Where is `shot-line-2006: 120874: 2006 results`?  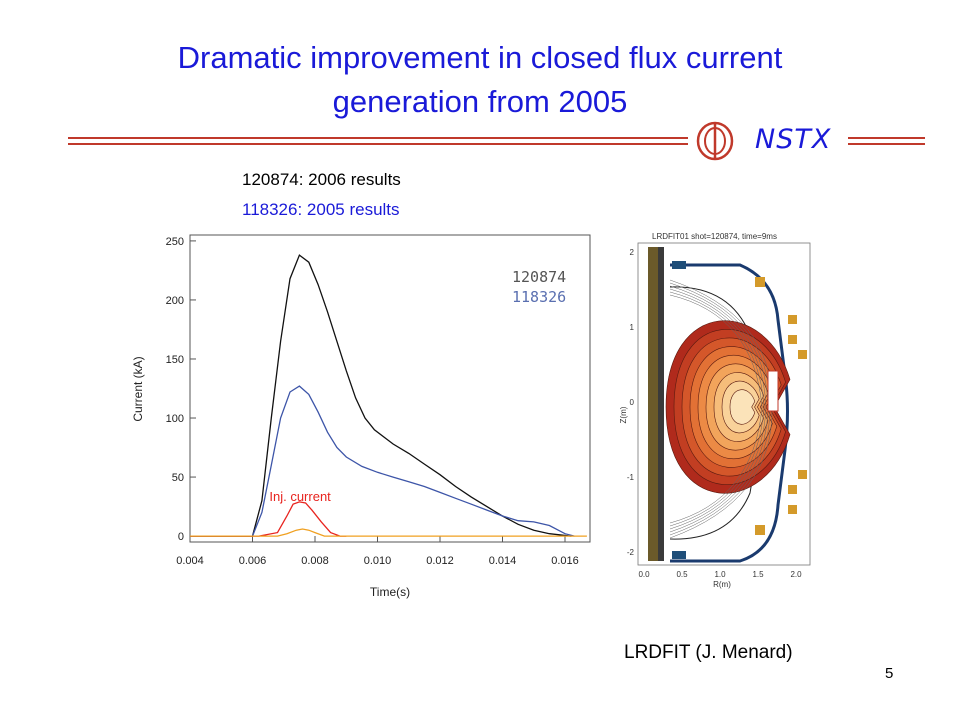 shot-line-2006: 120874: 2006 results is located at coordinates (321, 179).